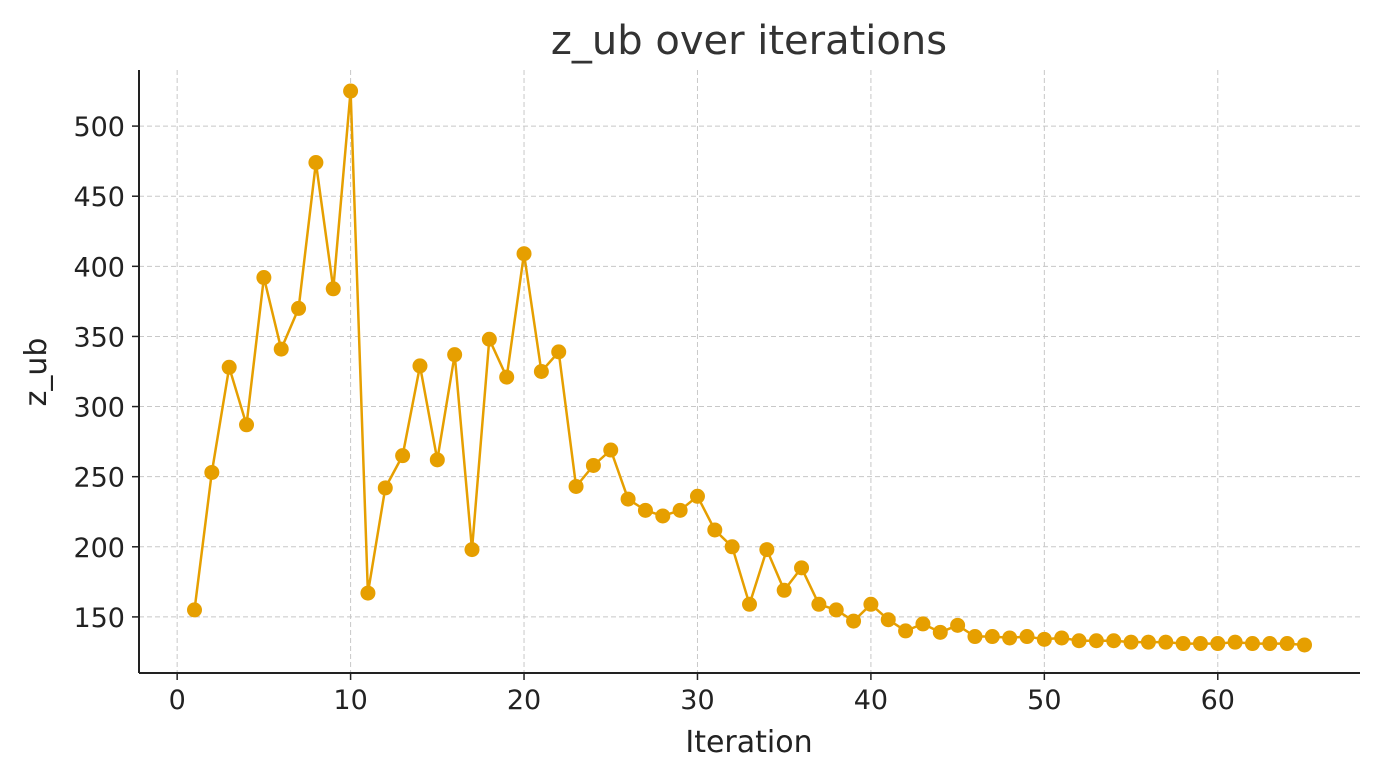 The width and height of the screenshot is (1380, 780). What do you see at coordinates (99, 337) in the screenshot?
I see `y-tick-label: 350` at bounding box center [99, 337].